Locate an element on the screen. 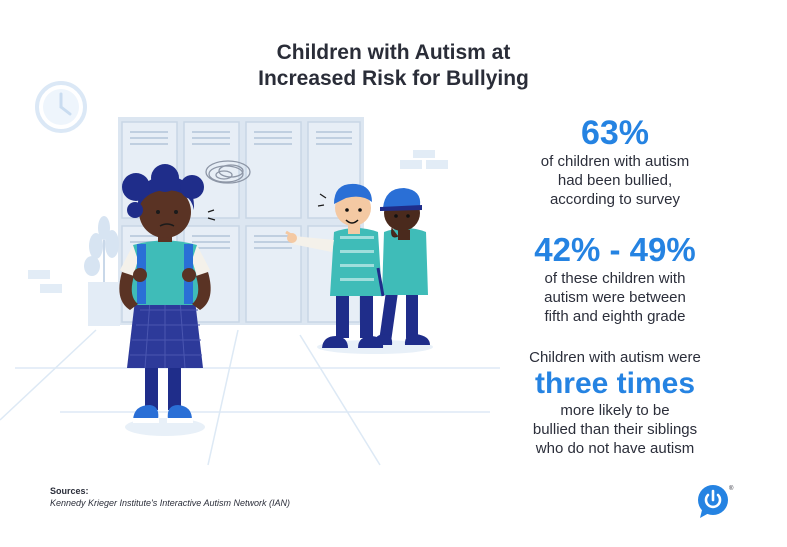 This screenshot has width=787, height=547. stat-line: more likely to be is located at coordinates (615, 410).